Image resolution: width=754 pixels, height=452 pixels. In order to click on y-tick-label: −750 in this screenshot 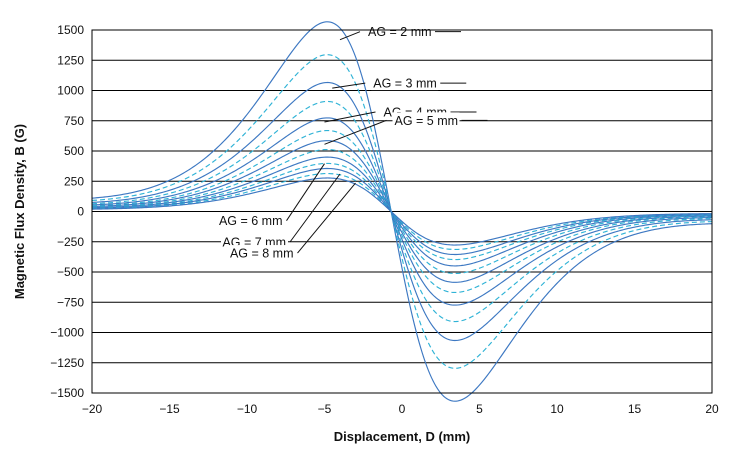, I will do `click(70, 302)`.